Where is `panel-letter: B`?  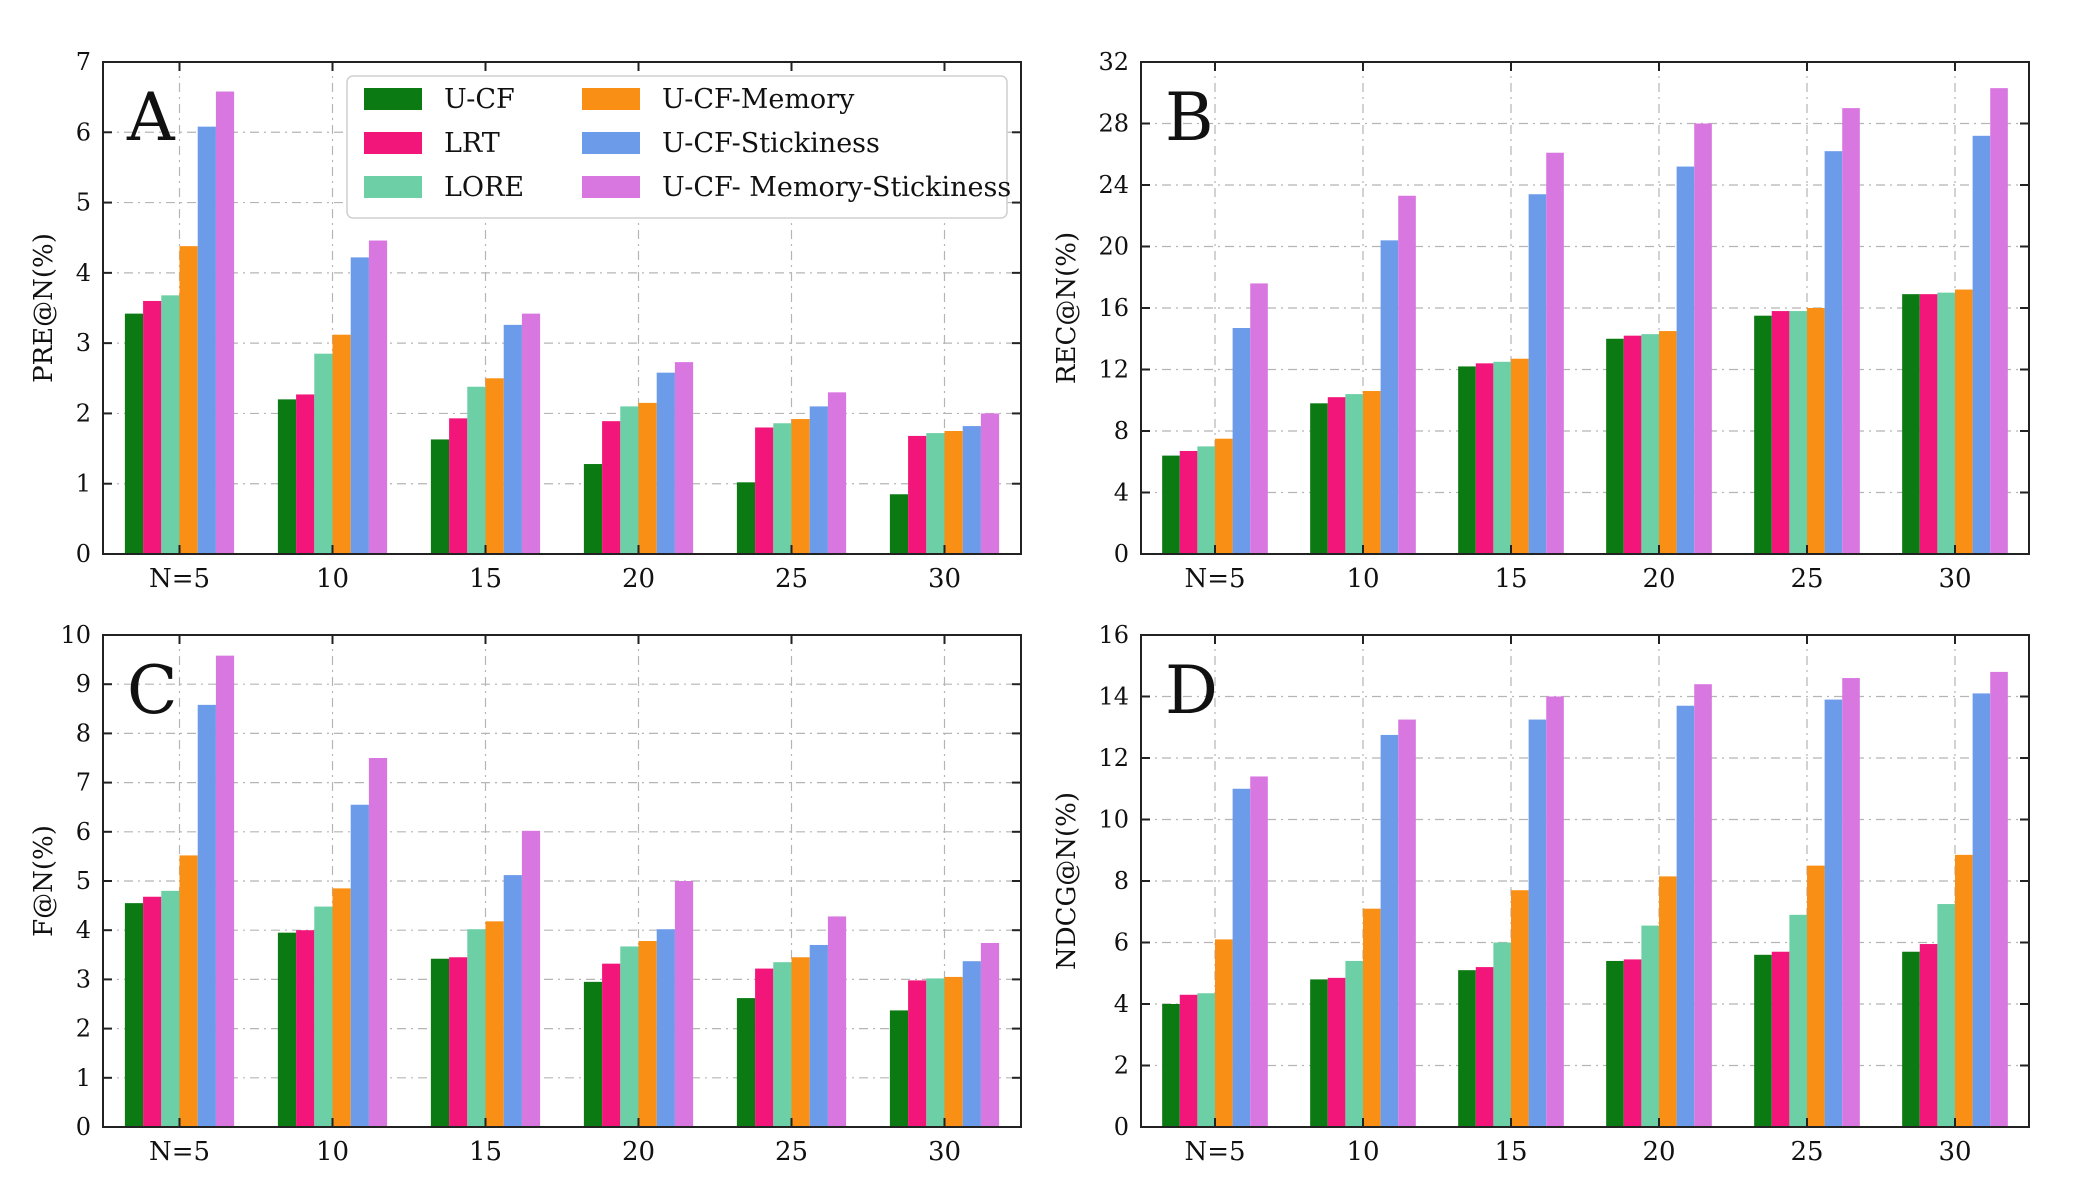 panel-letter: B is located at coordinates (1189, 117).